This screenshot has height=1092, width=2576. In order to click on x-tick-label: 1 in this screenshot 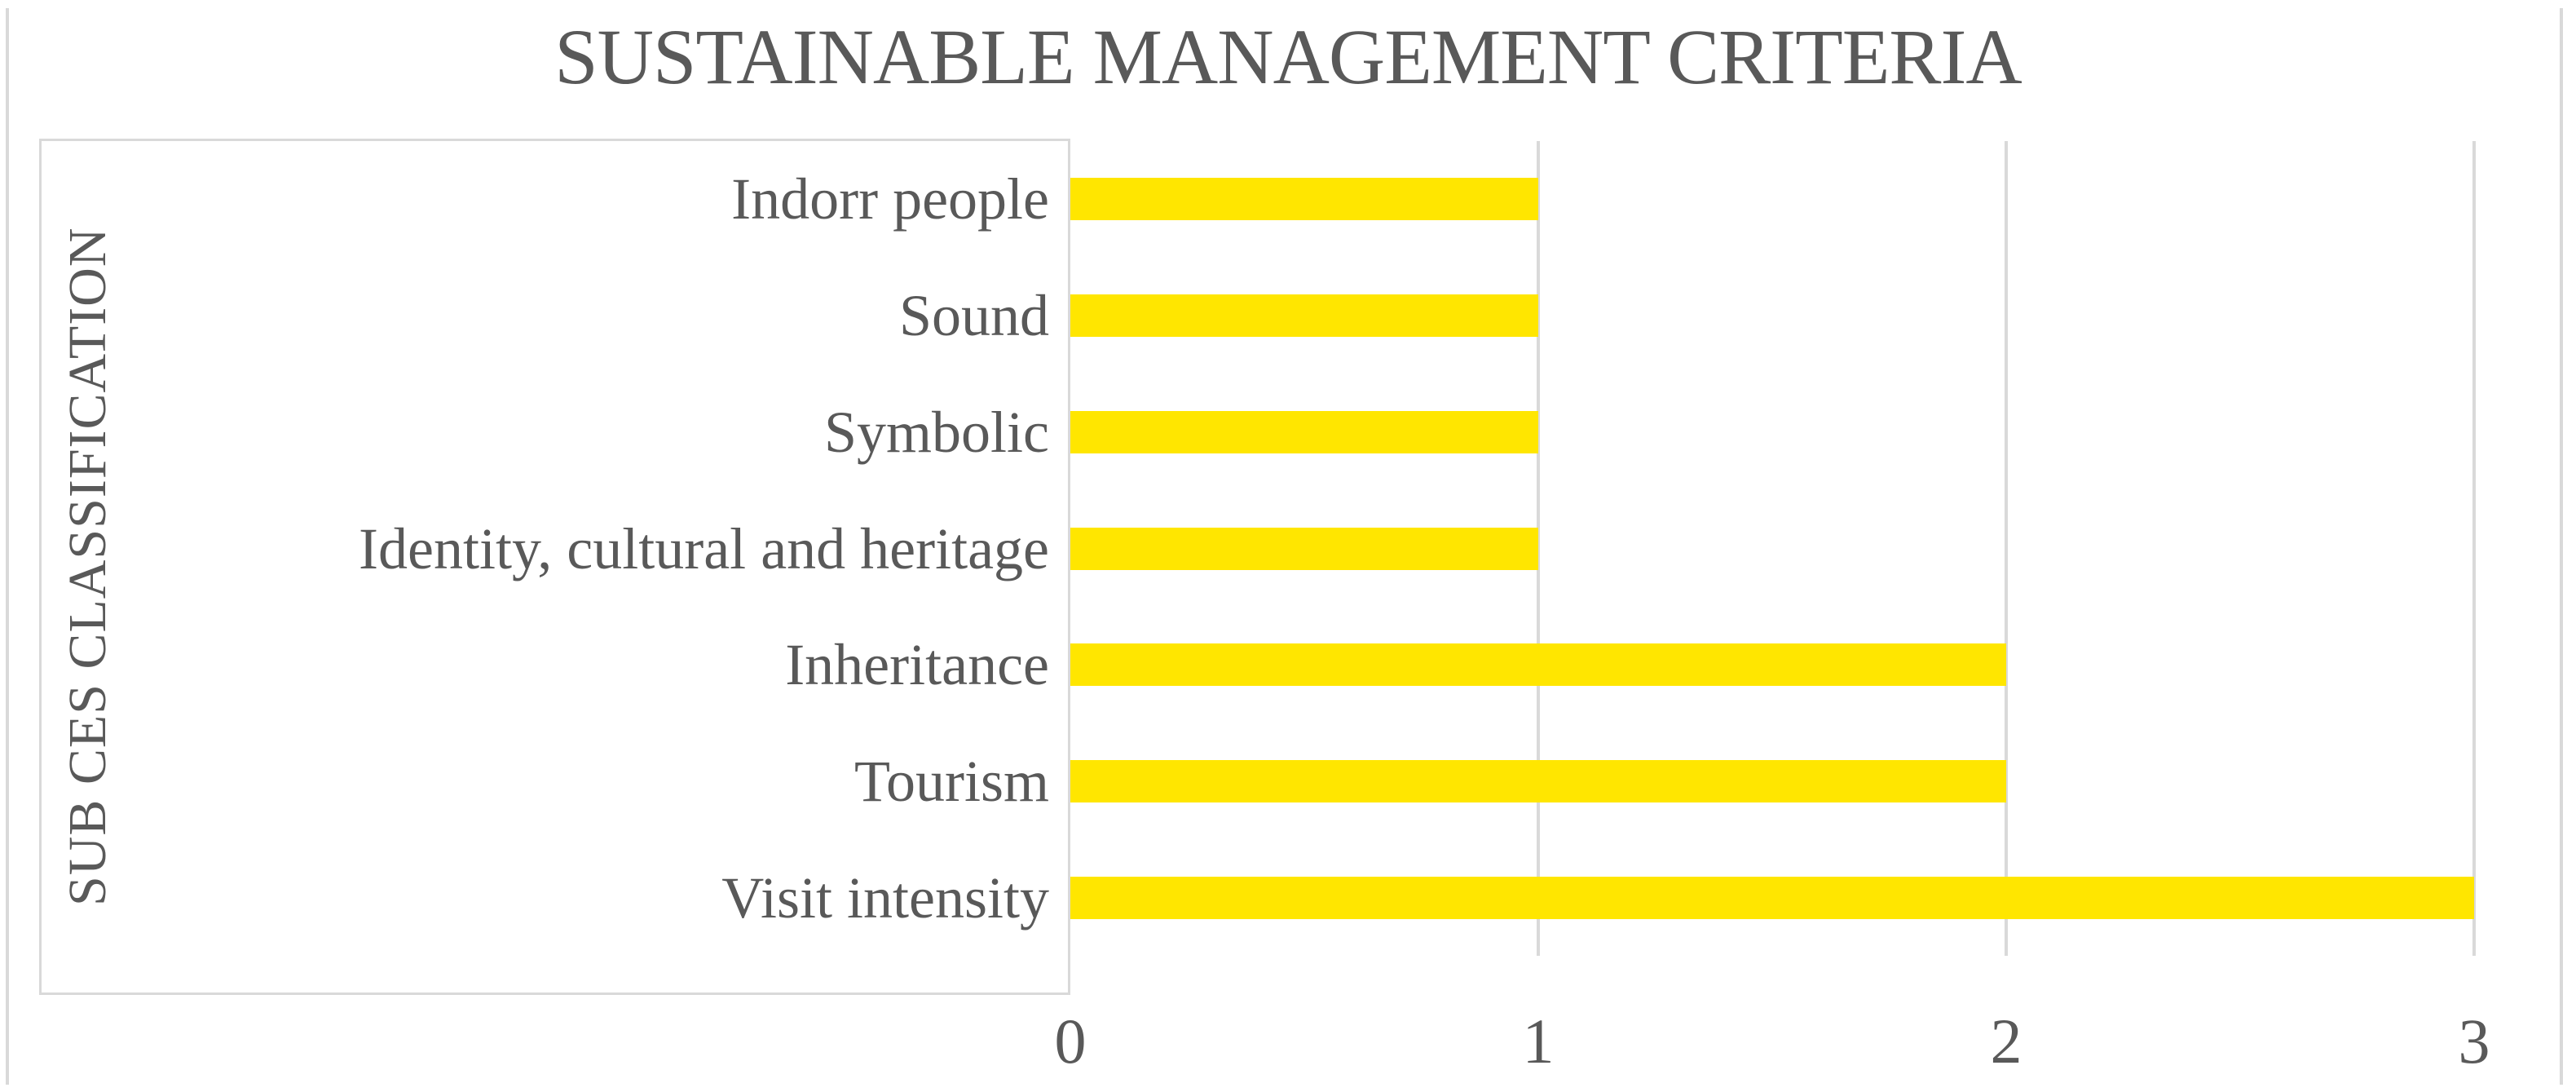, I will do `click(1538, 1041)`.